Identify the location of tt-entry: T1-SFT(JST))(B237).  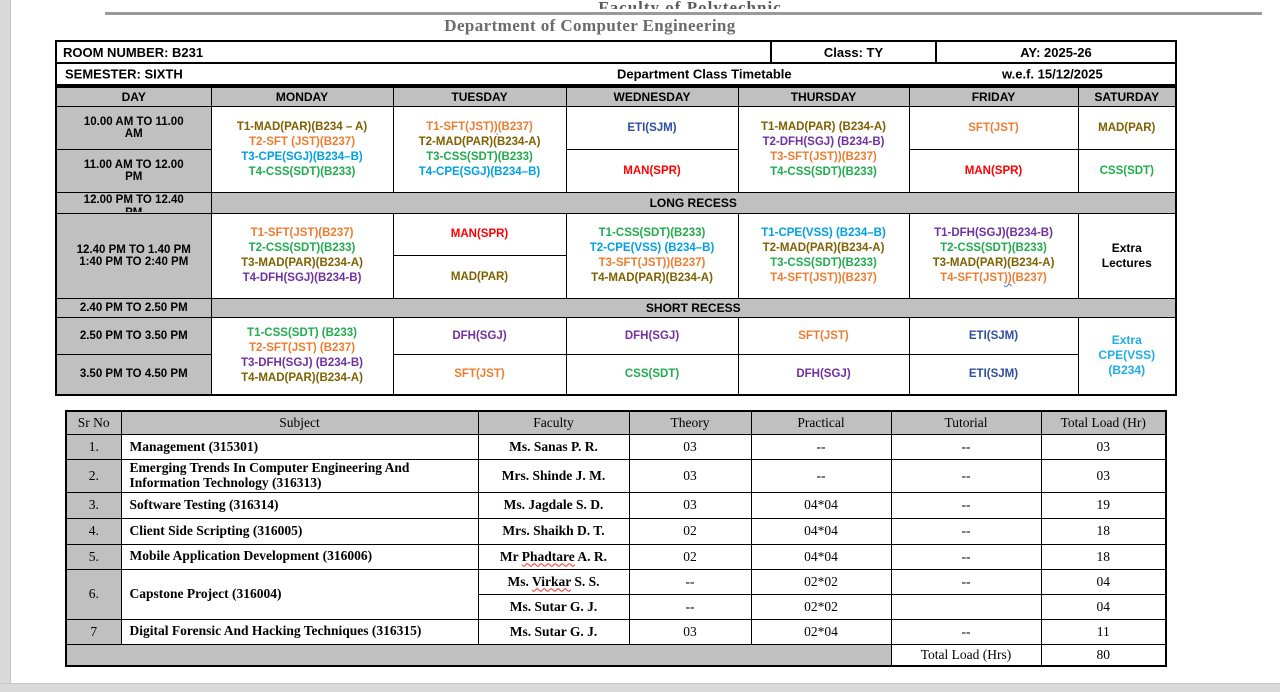
(479, 126).